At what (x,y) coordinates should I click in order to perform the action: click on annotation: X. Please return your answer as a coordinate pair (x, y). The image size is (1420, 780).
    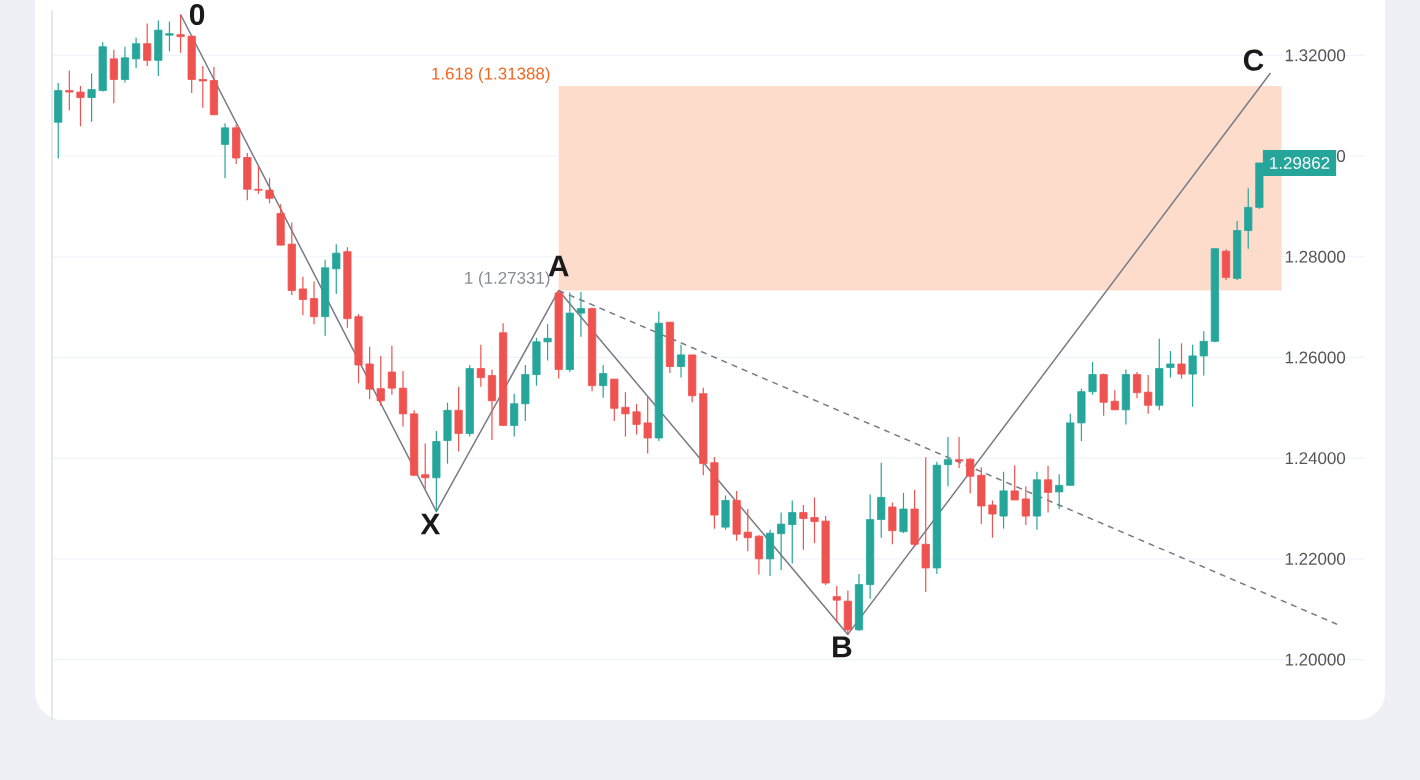
    Looking at the image, I should click on (430, 524).